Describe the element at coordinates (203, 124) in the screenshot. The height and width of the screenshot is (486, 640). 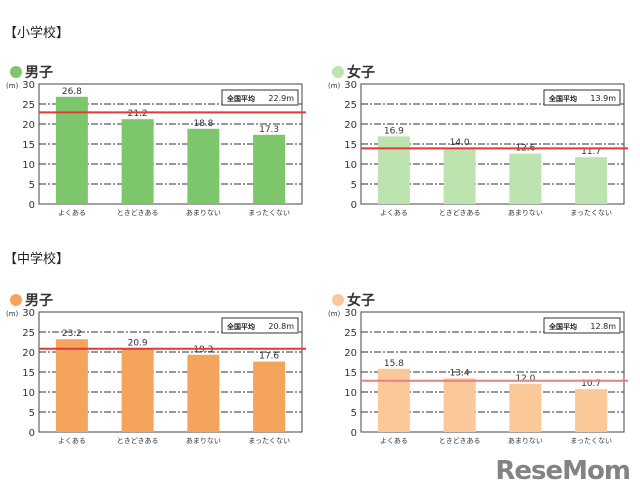
I see `data-label: 18.8` at that location.